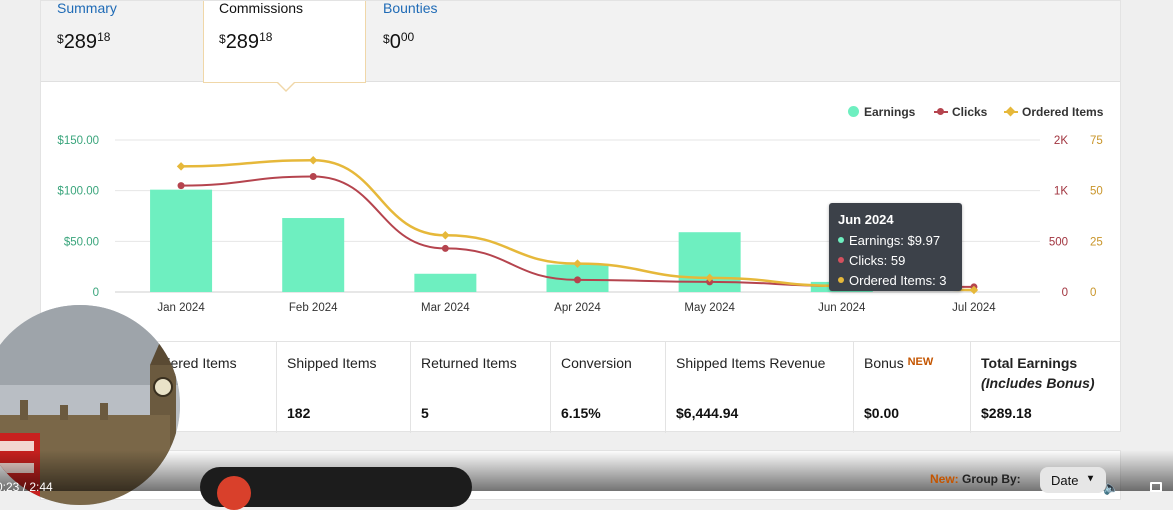  Describe the element at coordinates (1091, 478) in the screenshot. I see `chevron-down-icon: ▾` at that location.